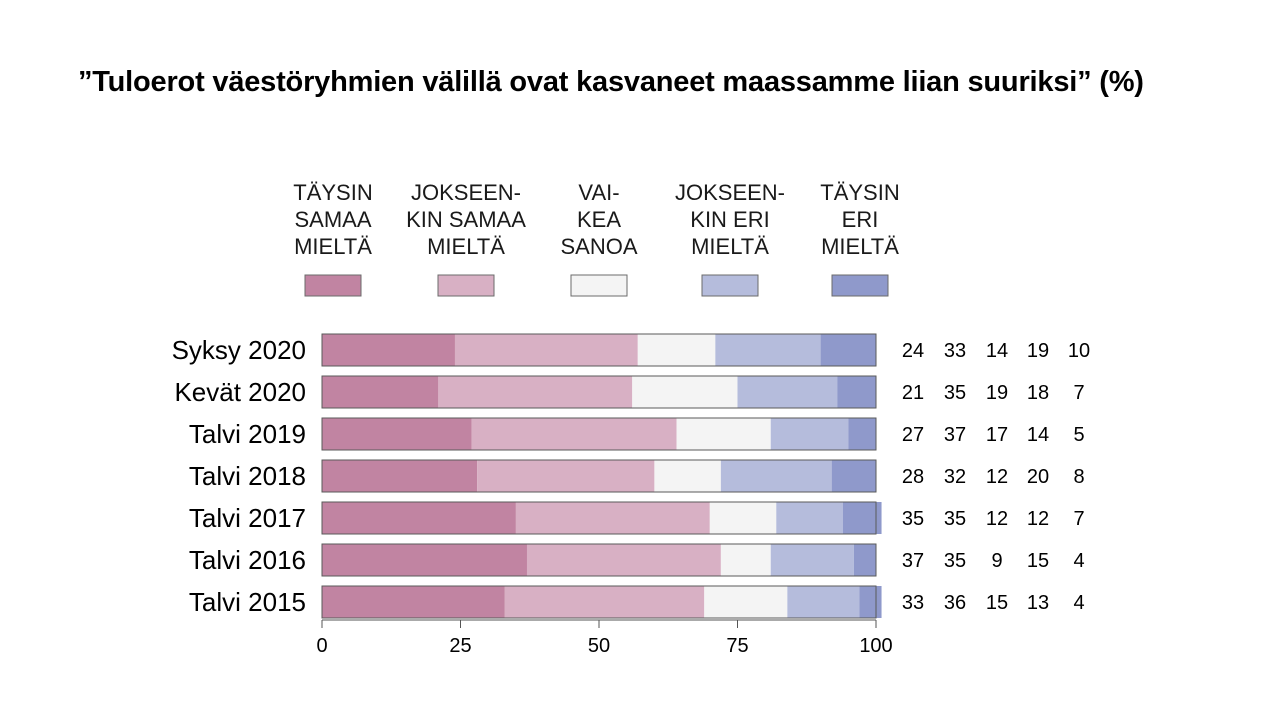  What do you see at coordinates (247, 518) in the screenshot?
I see `category-label: Talvi 2017` at bounding box center [247, 518].